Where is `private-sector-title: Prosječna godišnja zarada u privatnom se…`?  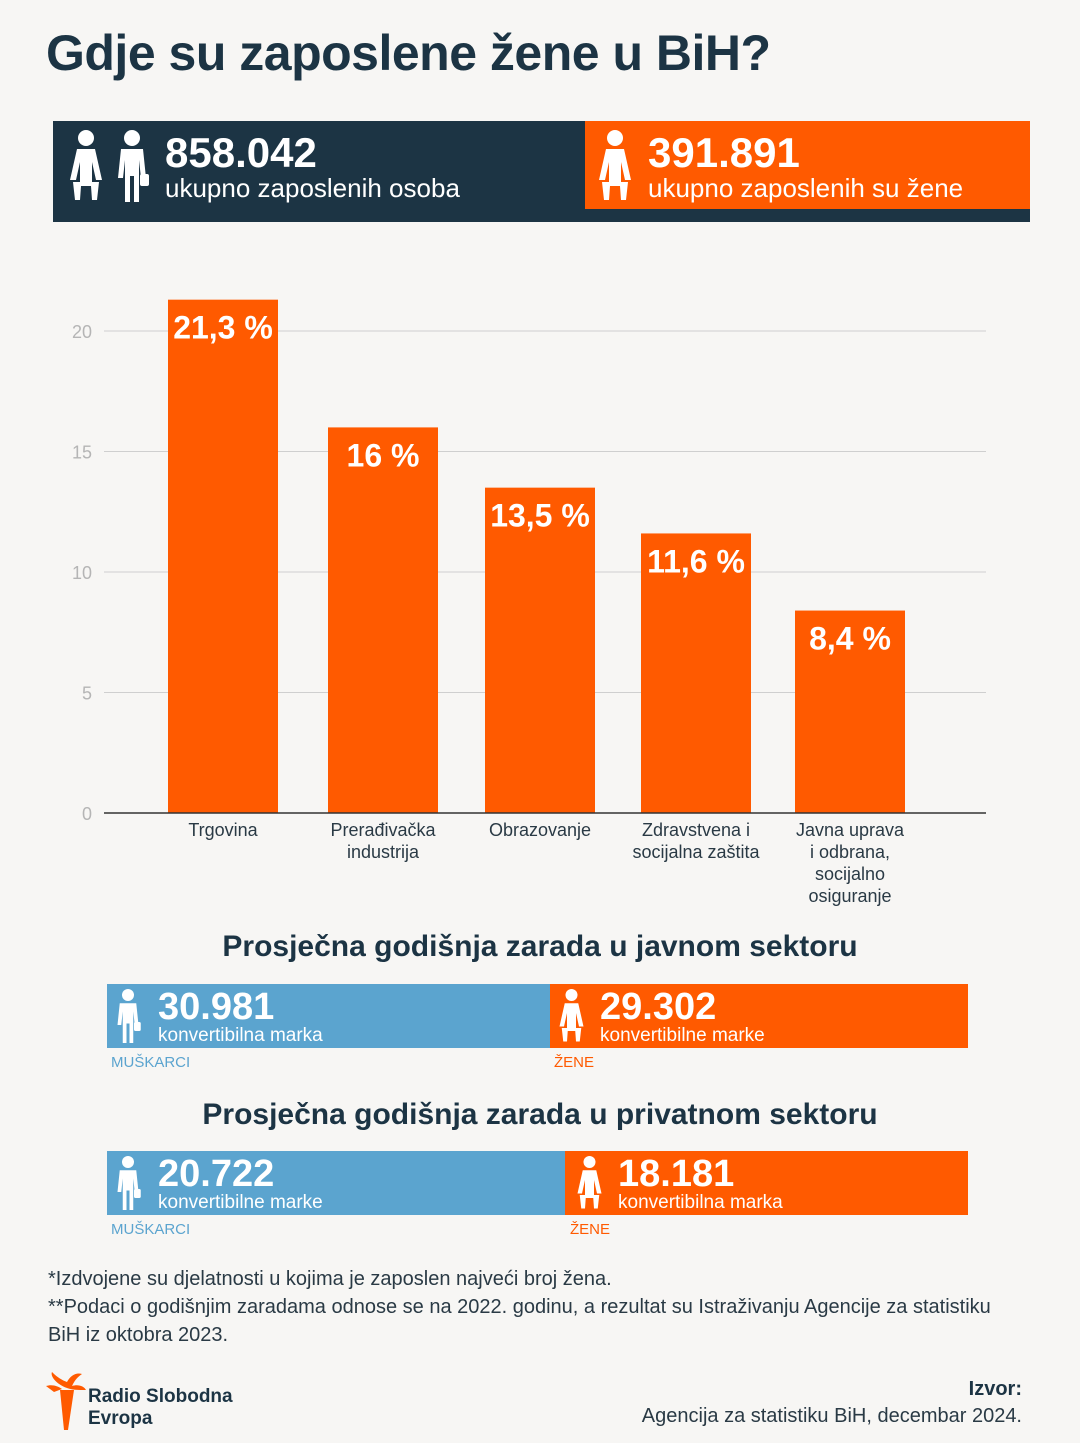
private-sector-title: Prosječna godišnja zarada u privatnom se… is located at coordinates (540, 1114).